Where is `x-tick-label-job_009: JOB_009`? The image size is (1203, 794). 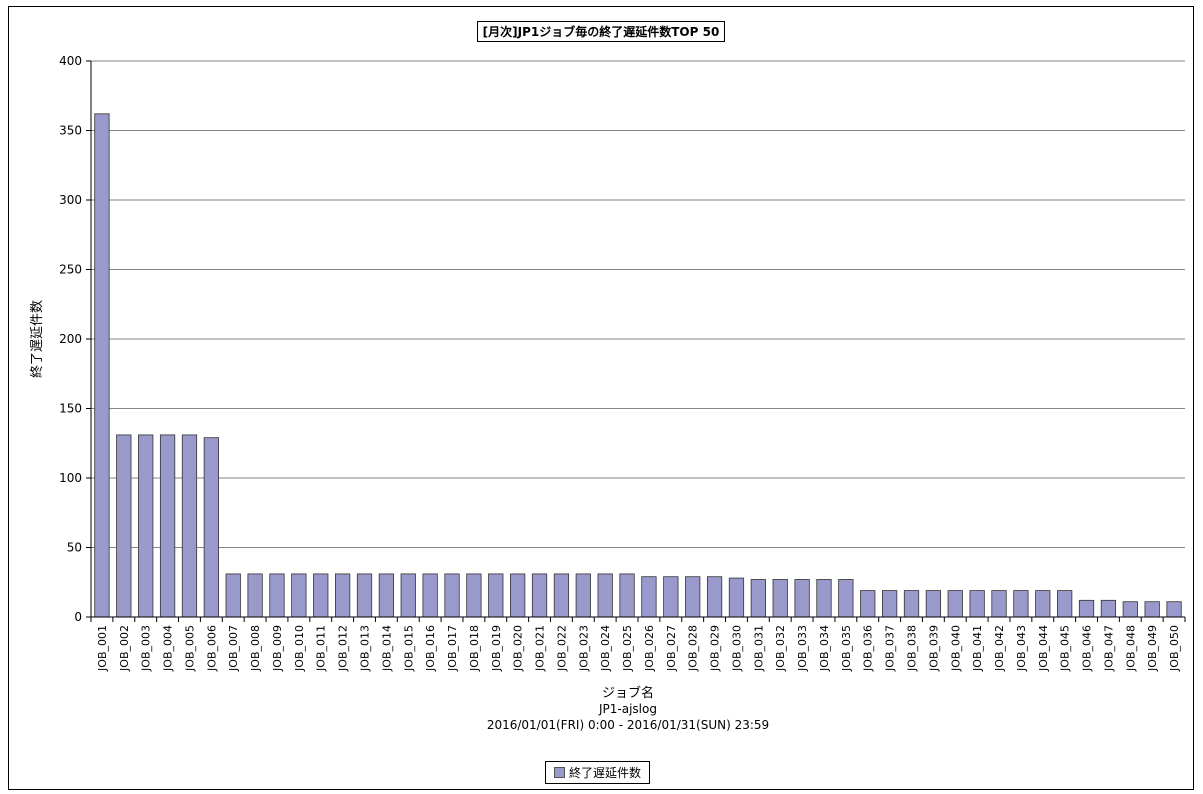
x-tick-label-job_009: JOB_009 is located at coordinates (277, 648).